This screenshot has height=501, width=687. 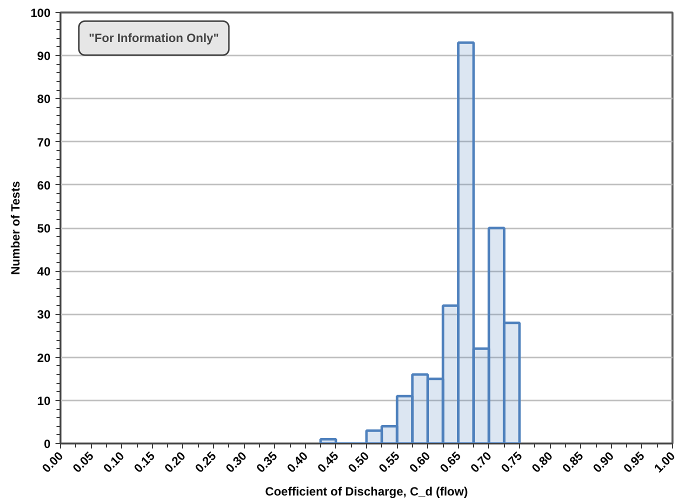 What do you see at coordinates (297, 462) in the screenshot?
I see `x-tick-label: 0.40` at bounding box center [297, 462].